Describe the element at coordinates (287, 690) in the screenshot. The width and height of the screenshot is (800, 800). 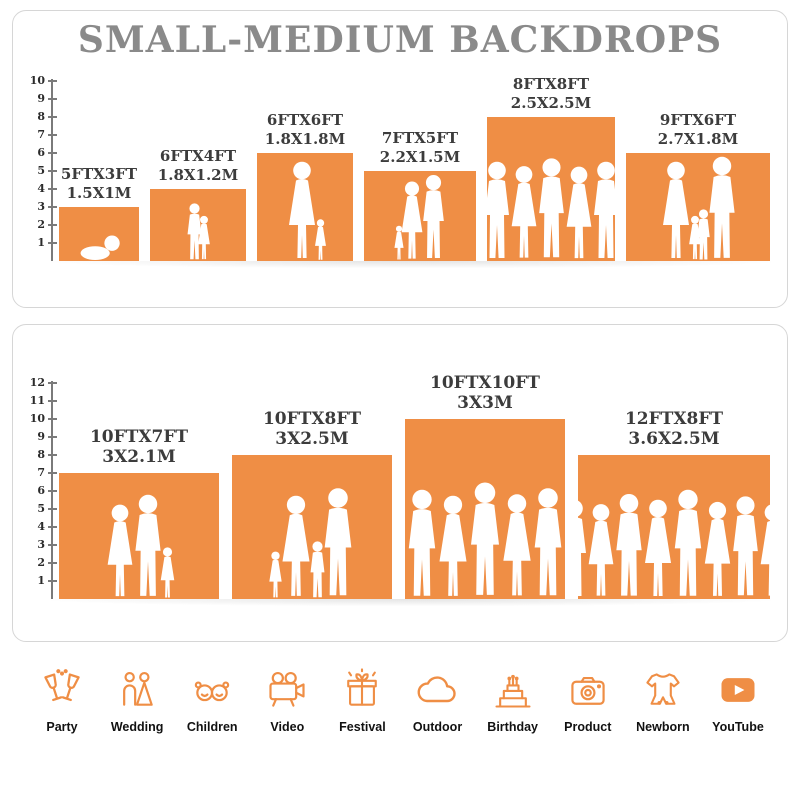
I see `video-icon` at that location.